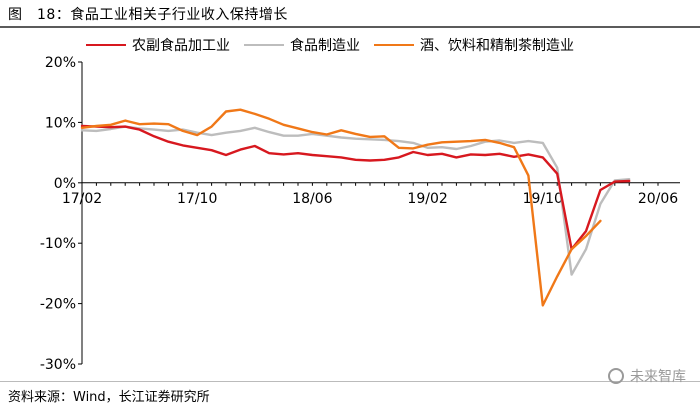  What do you see at coordinates (148, 15) in the screenshot?
I see `figure-title: 图 18：食品工业相关子行业收入保持增长` at bounding box center [148, 15].